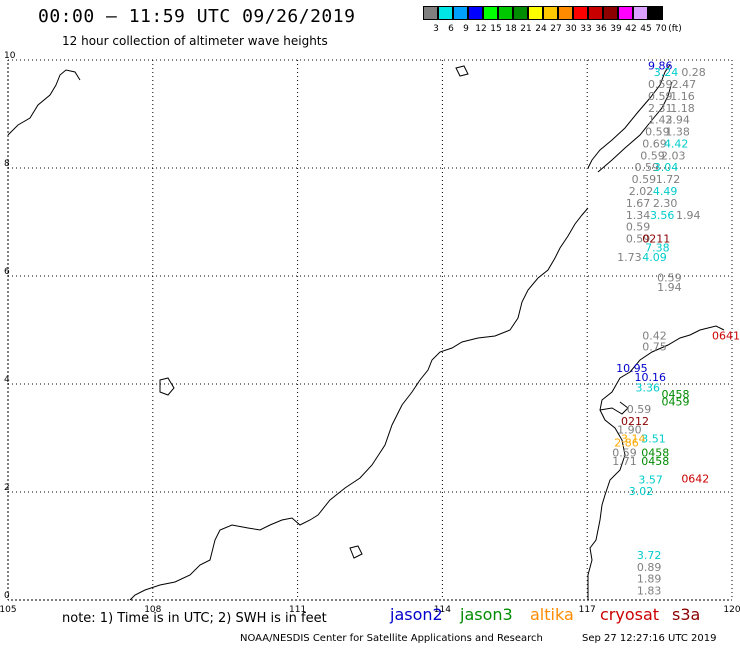  I want to click on wave-height-value: 0.42, so click(654, 336).